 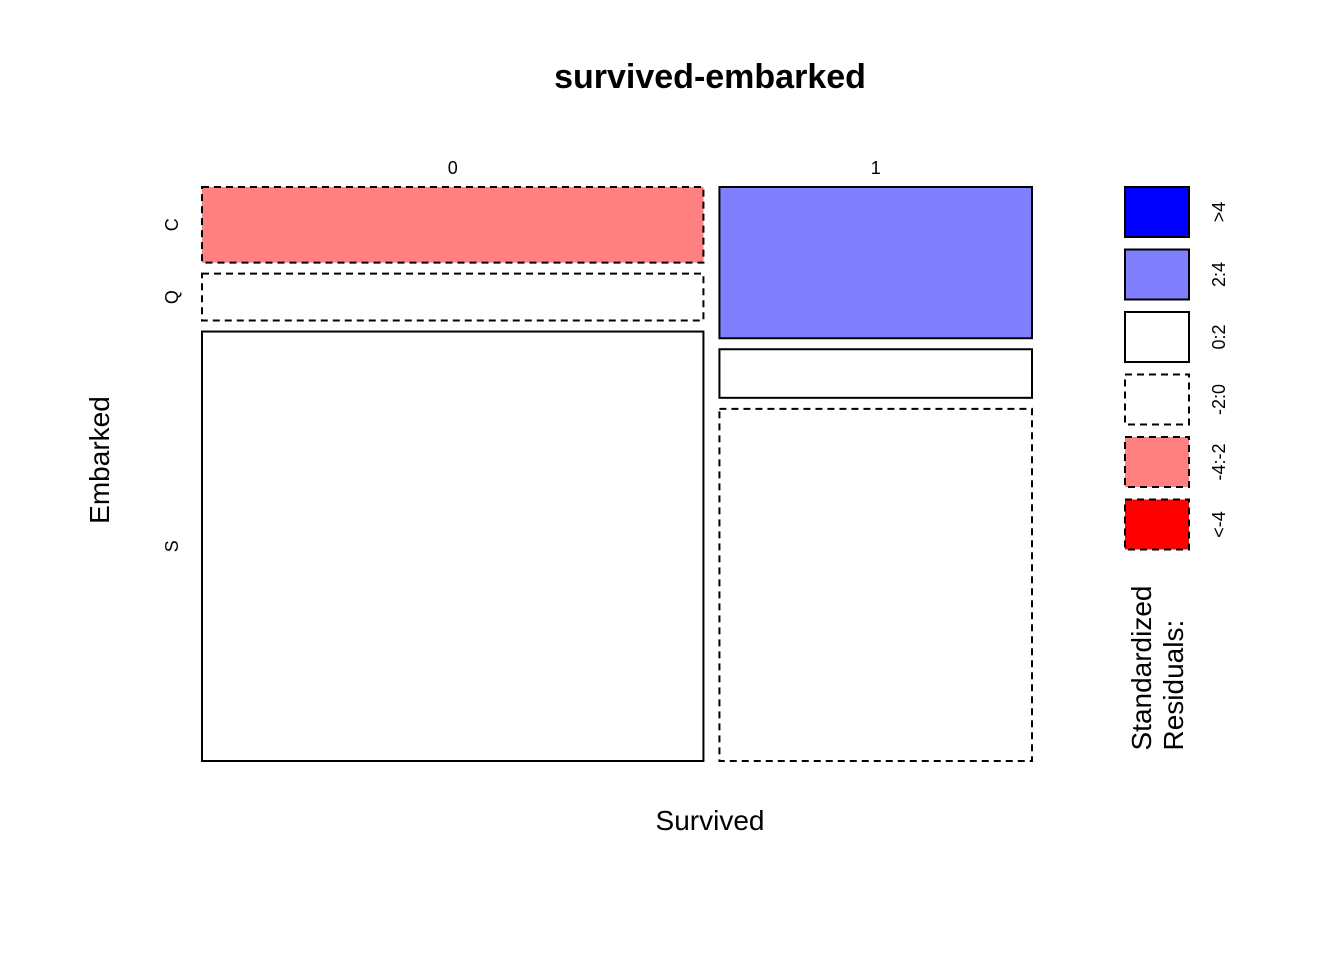 I want to click on legend-label: 2:4, so click(x=1219, y=274).